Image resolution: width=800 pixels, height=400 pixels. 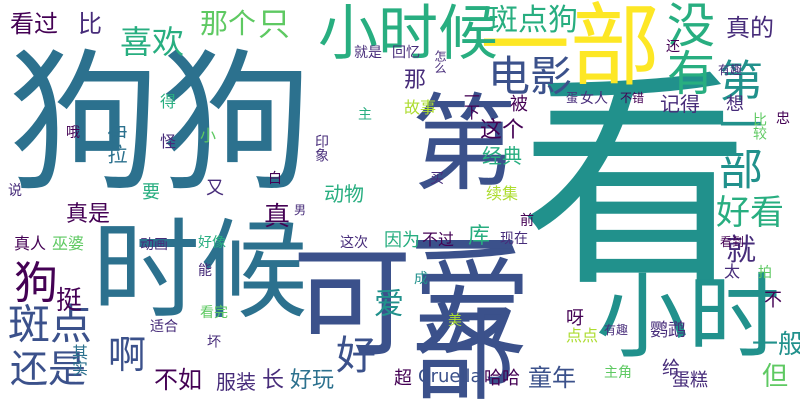 What do you see at coordinates (530, 76) in the screenshot?
I see `word-dianying: 电影` at bounding box center [530, 76].